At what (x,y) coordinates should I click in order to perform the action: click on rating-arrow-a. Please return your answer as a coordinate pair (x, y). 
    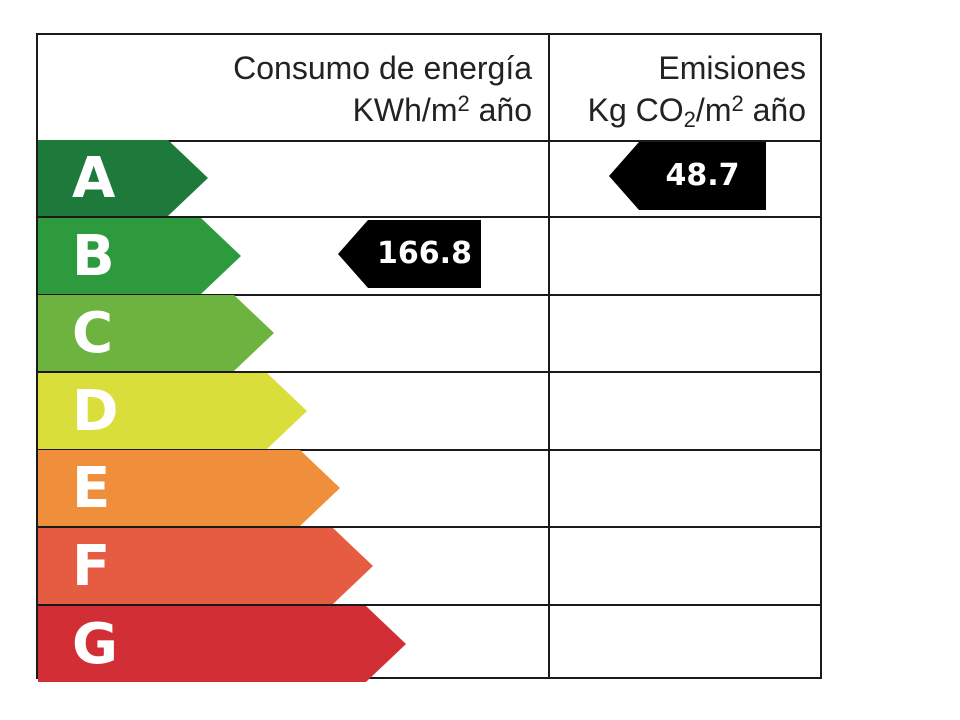
    Looking at the image, I should click on (123, 178).